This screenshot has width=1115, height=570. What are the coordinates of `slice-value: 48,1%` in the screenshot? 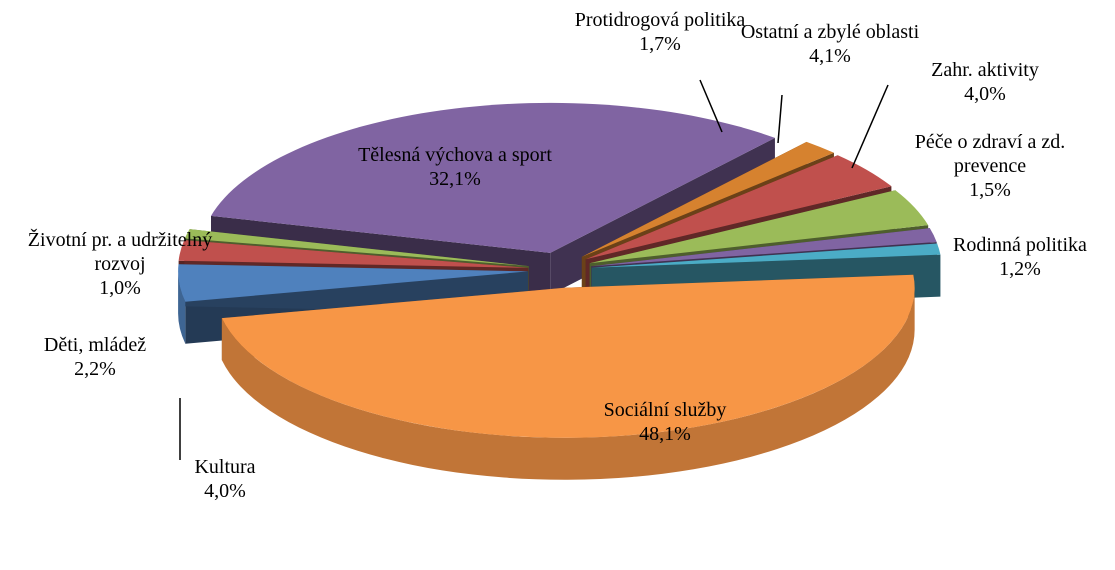 It's located at (665, 434).